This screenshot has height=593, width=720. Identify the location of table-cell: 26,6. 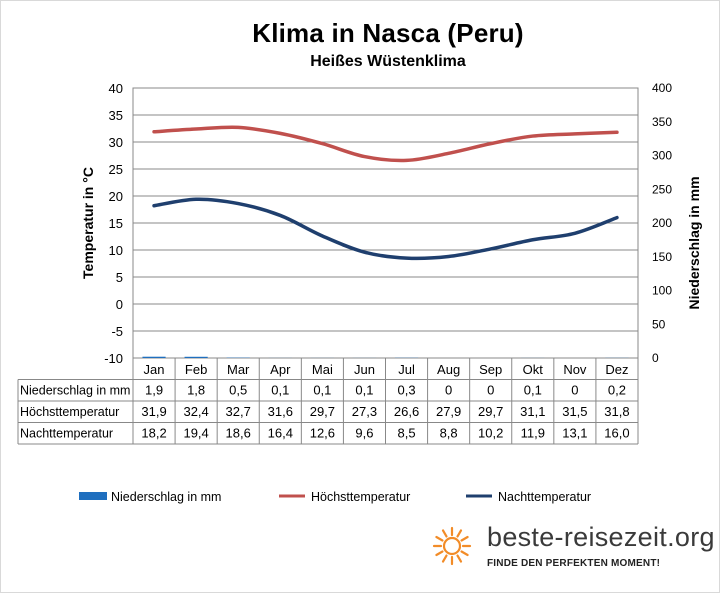
(406, 411).